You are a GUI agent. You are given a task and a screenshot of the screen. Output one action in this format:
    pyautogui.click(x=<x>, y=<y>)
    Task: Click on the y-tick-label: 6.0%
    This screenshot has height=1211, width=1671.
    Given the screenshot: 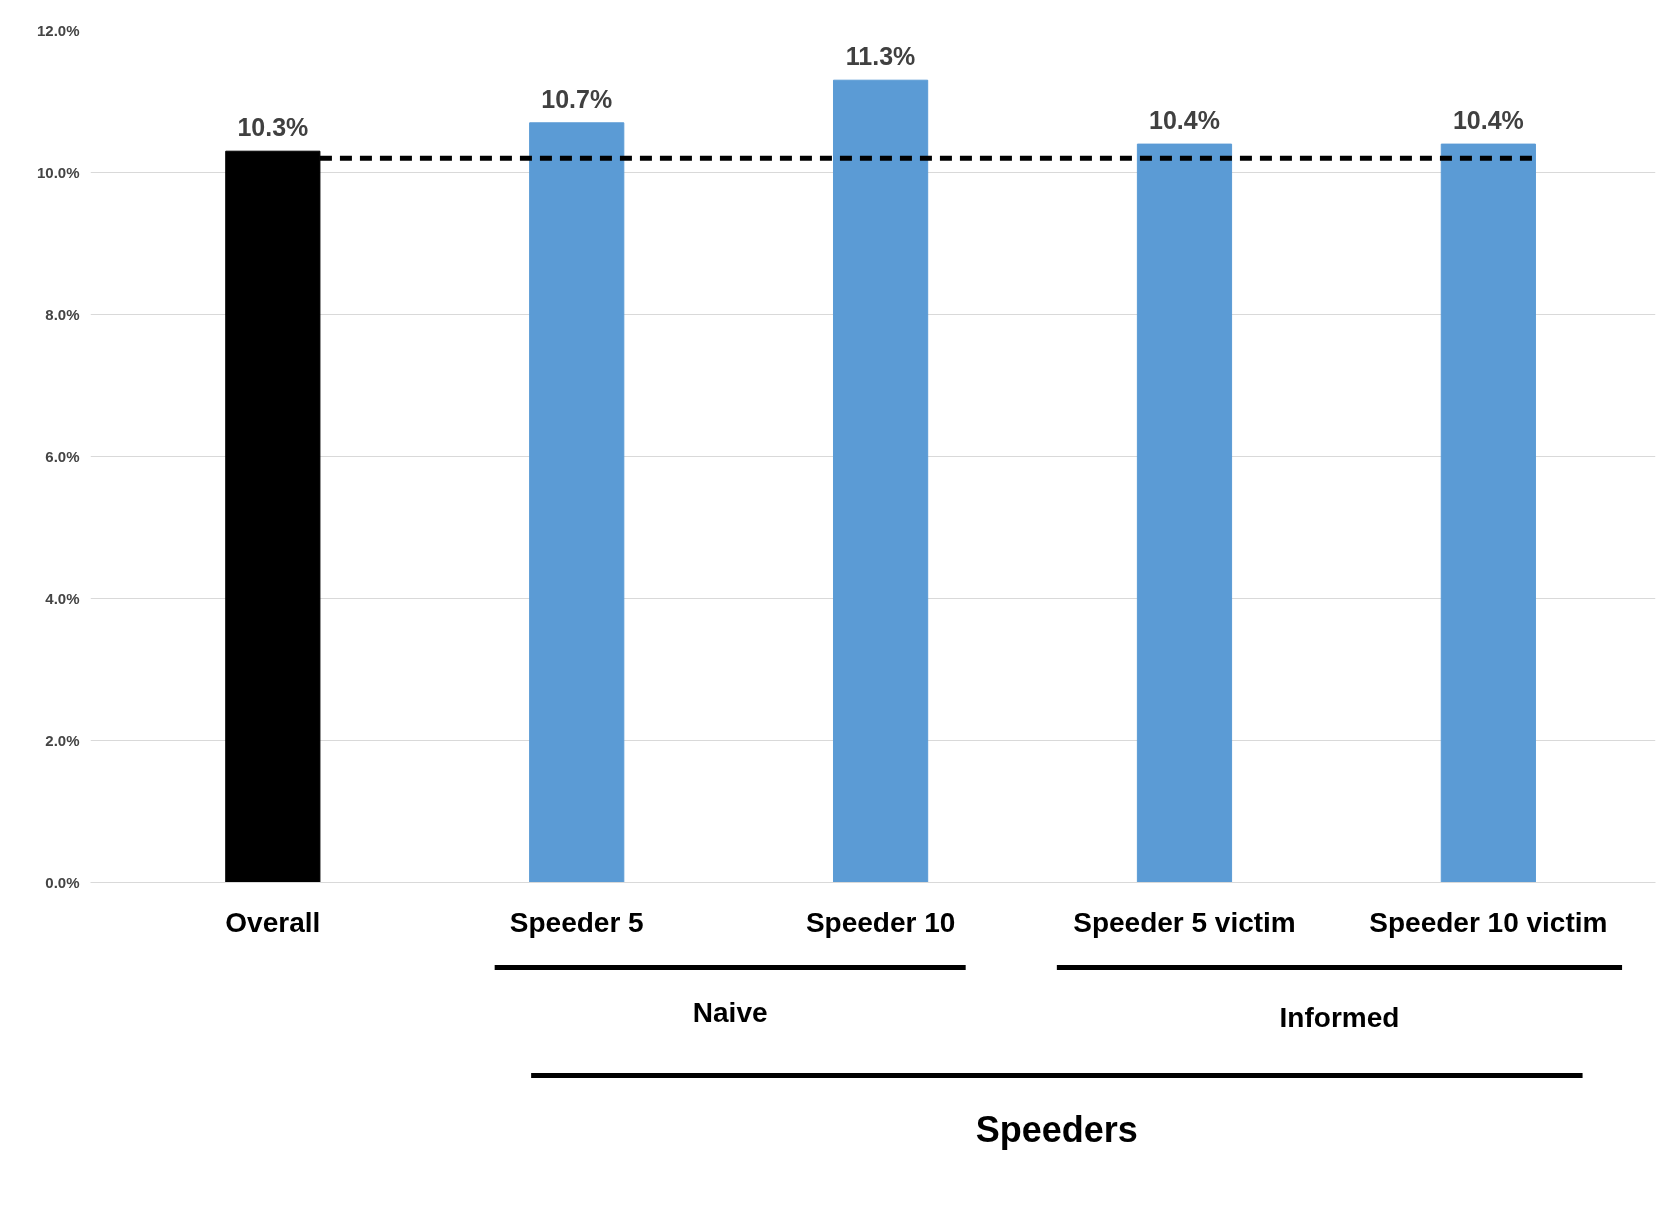 What is the action you would take?
    pyautogui.click(x=62, y=456)
    